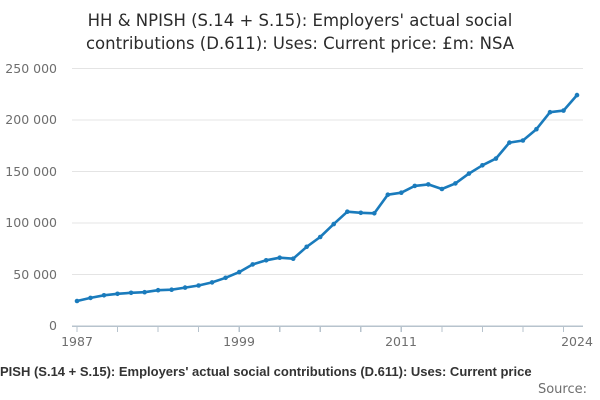 This screenshot has width=600, height=400. I want to click on data-point-2009, so click(374, 213).